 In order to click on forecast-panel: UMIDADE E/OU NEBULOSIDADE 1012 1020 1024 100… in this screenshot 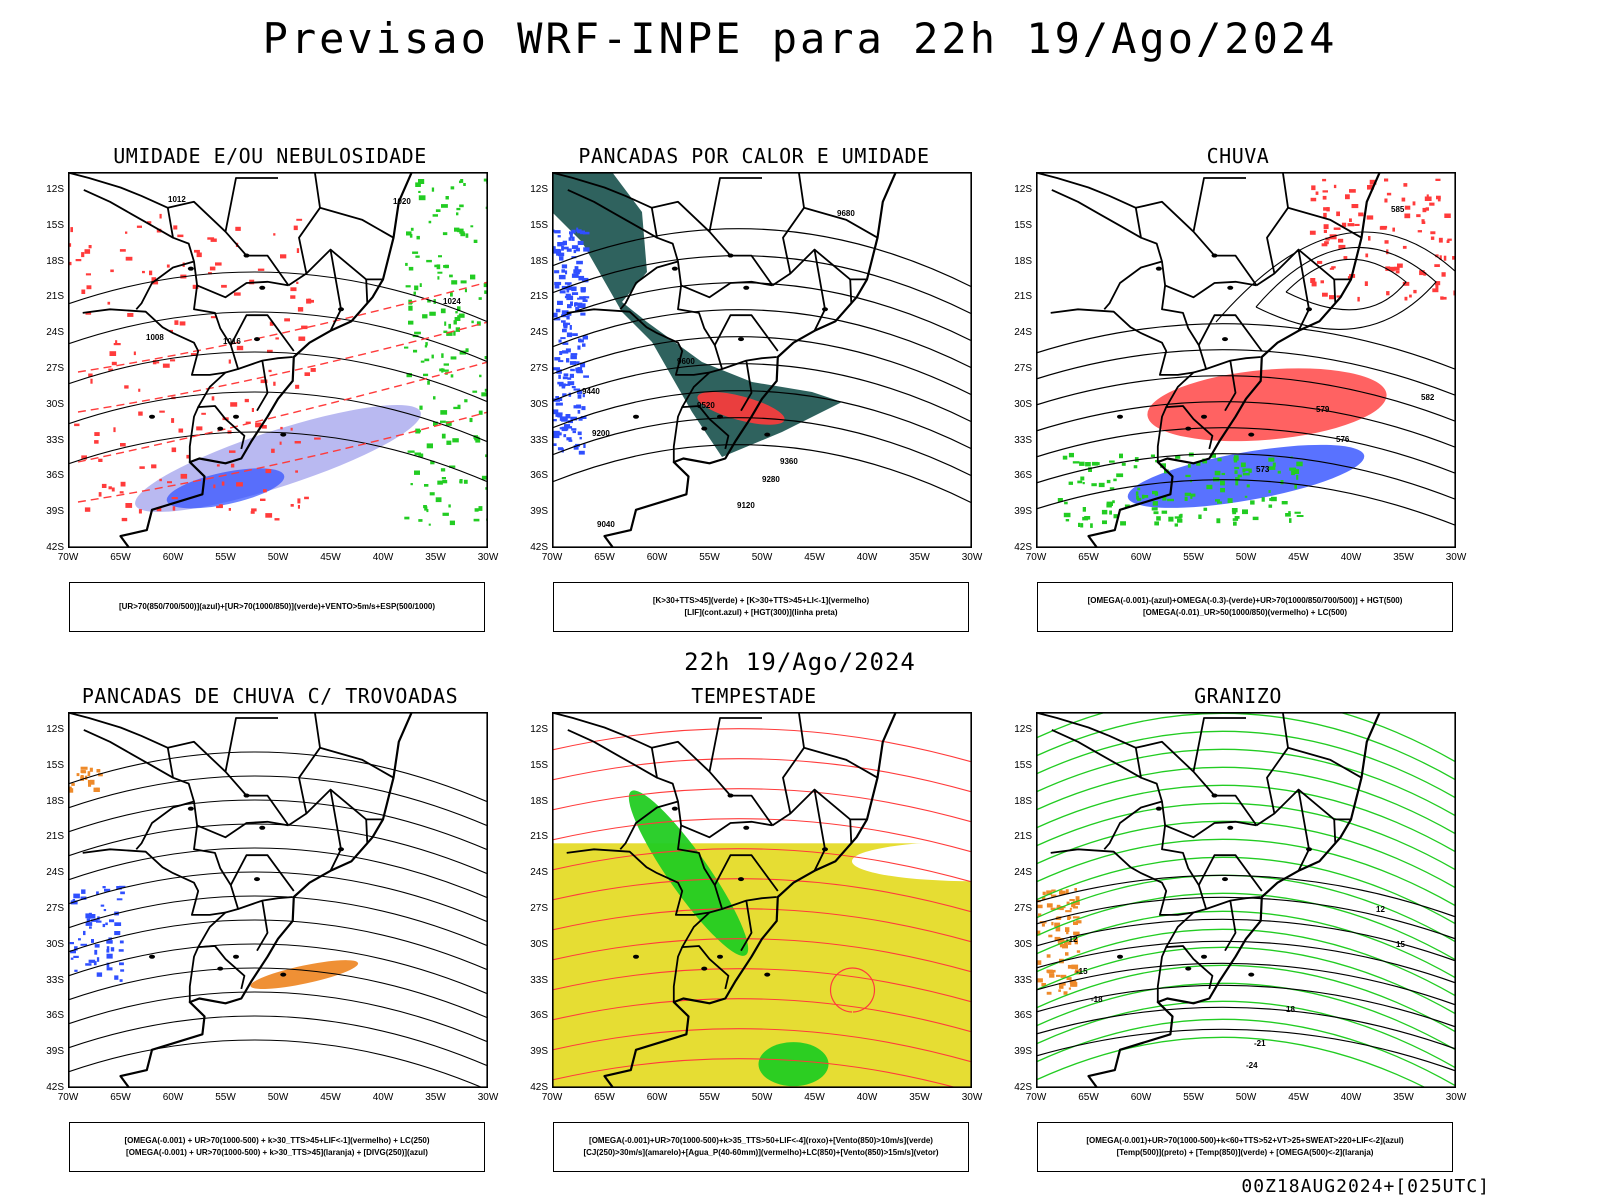, I will do `click(270, 388)`.